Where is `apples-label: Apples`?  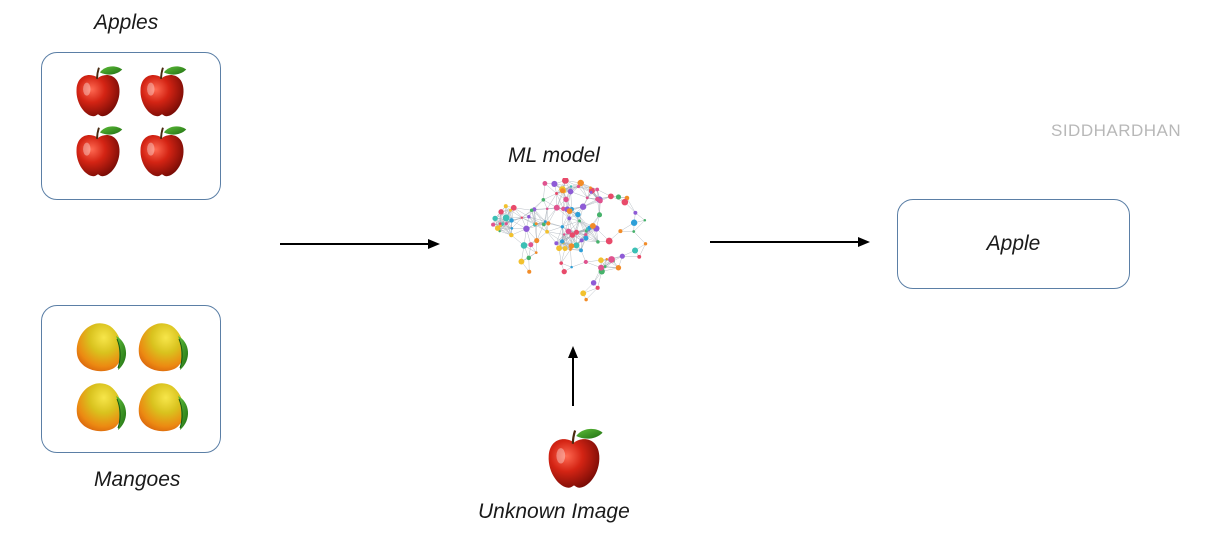
apples-label: Apples is located at coordinates (126, 22).